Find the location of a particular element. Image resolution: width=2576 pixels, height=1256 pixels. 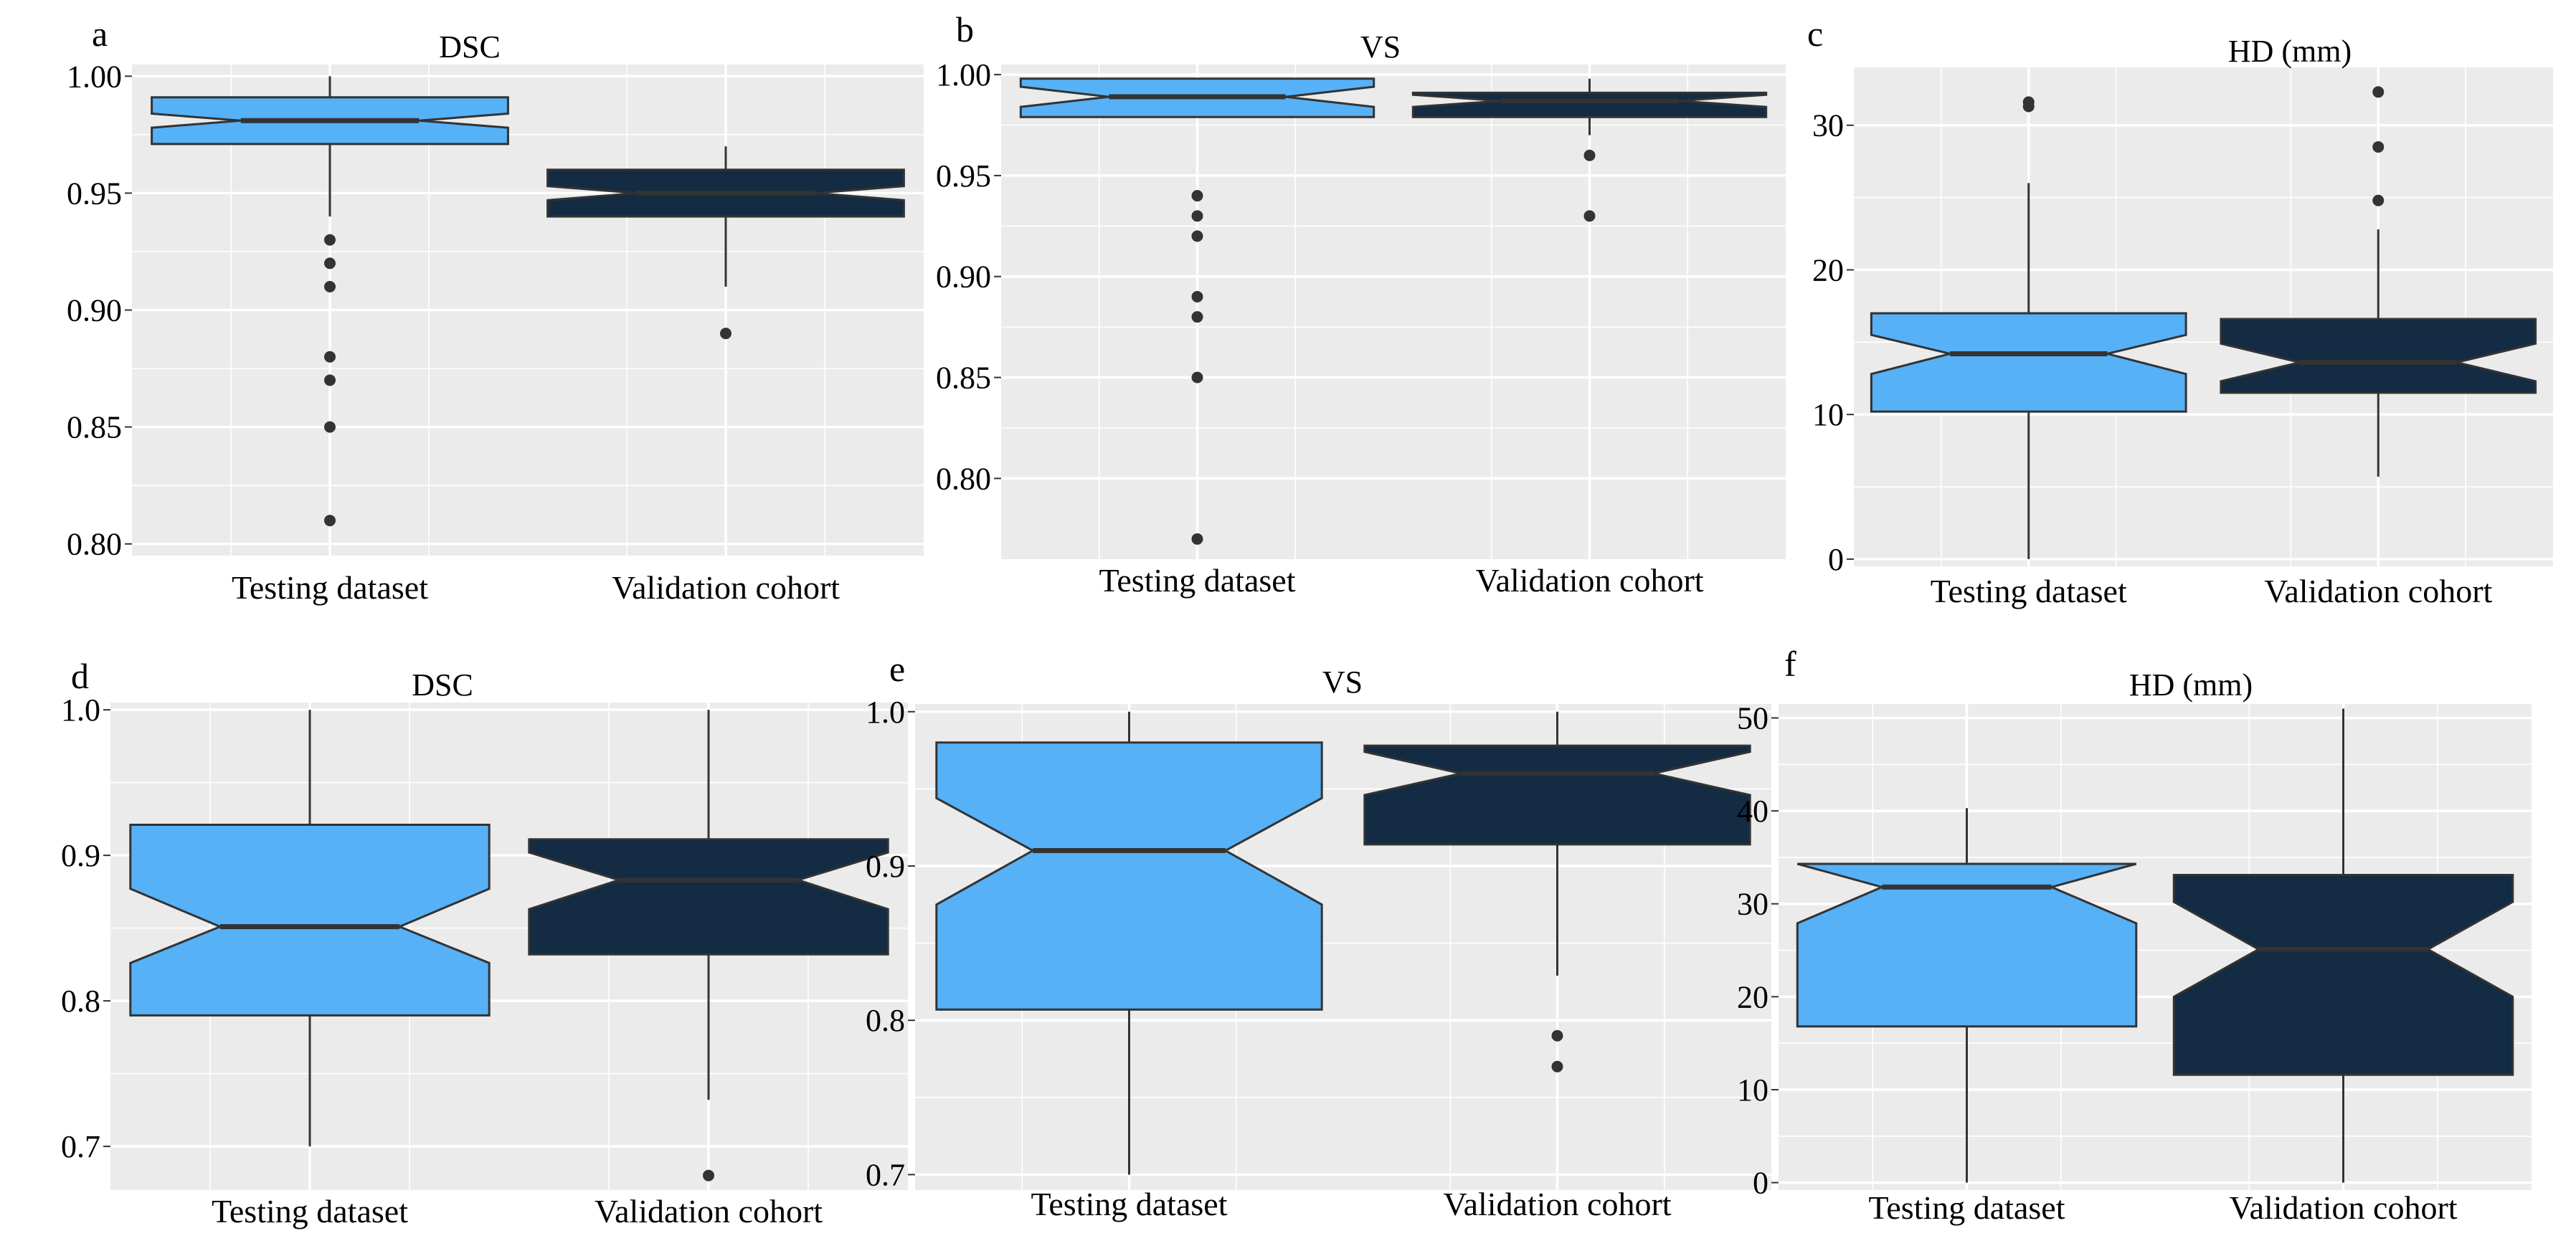

panel-title: VS is located at coordinates (1380, 47).